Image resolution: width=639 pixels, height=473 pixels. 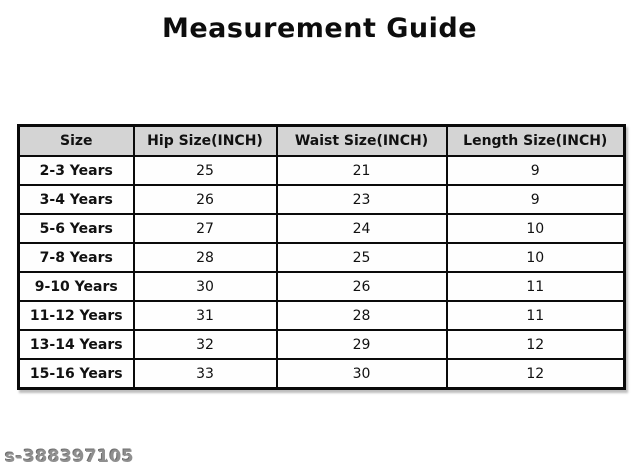 I want to click on cell-waist: 23, so click(x=361, y=199).